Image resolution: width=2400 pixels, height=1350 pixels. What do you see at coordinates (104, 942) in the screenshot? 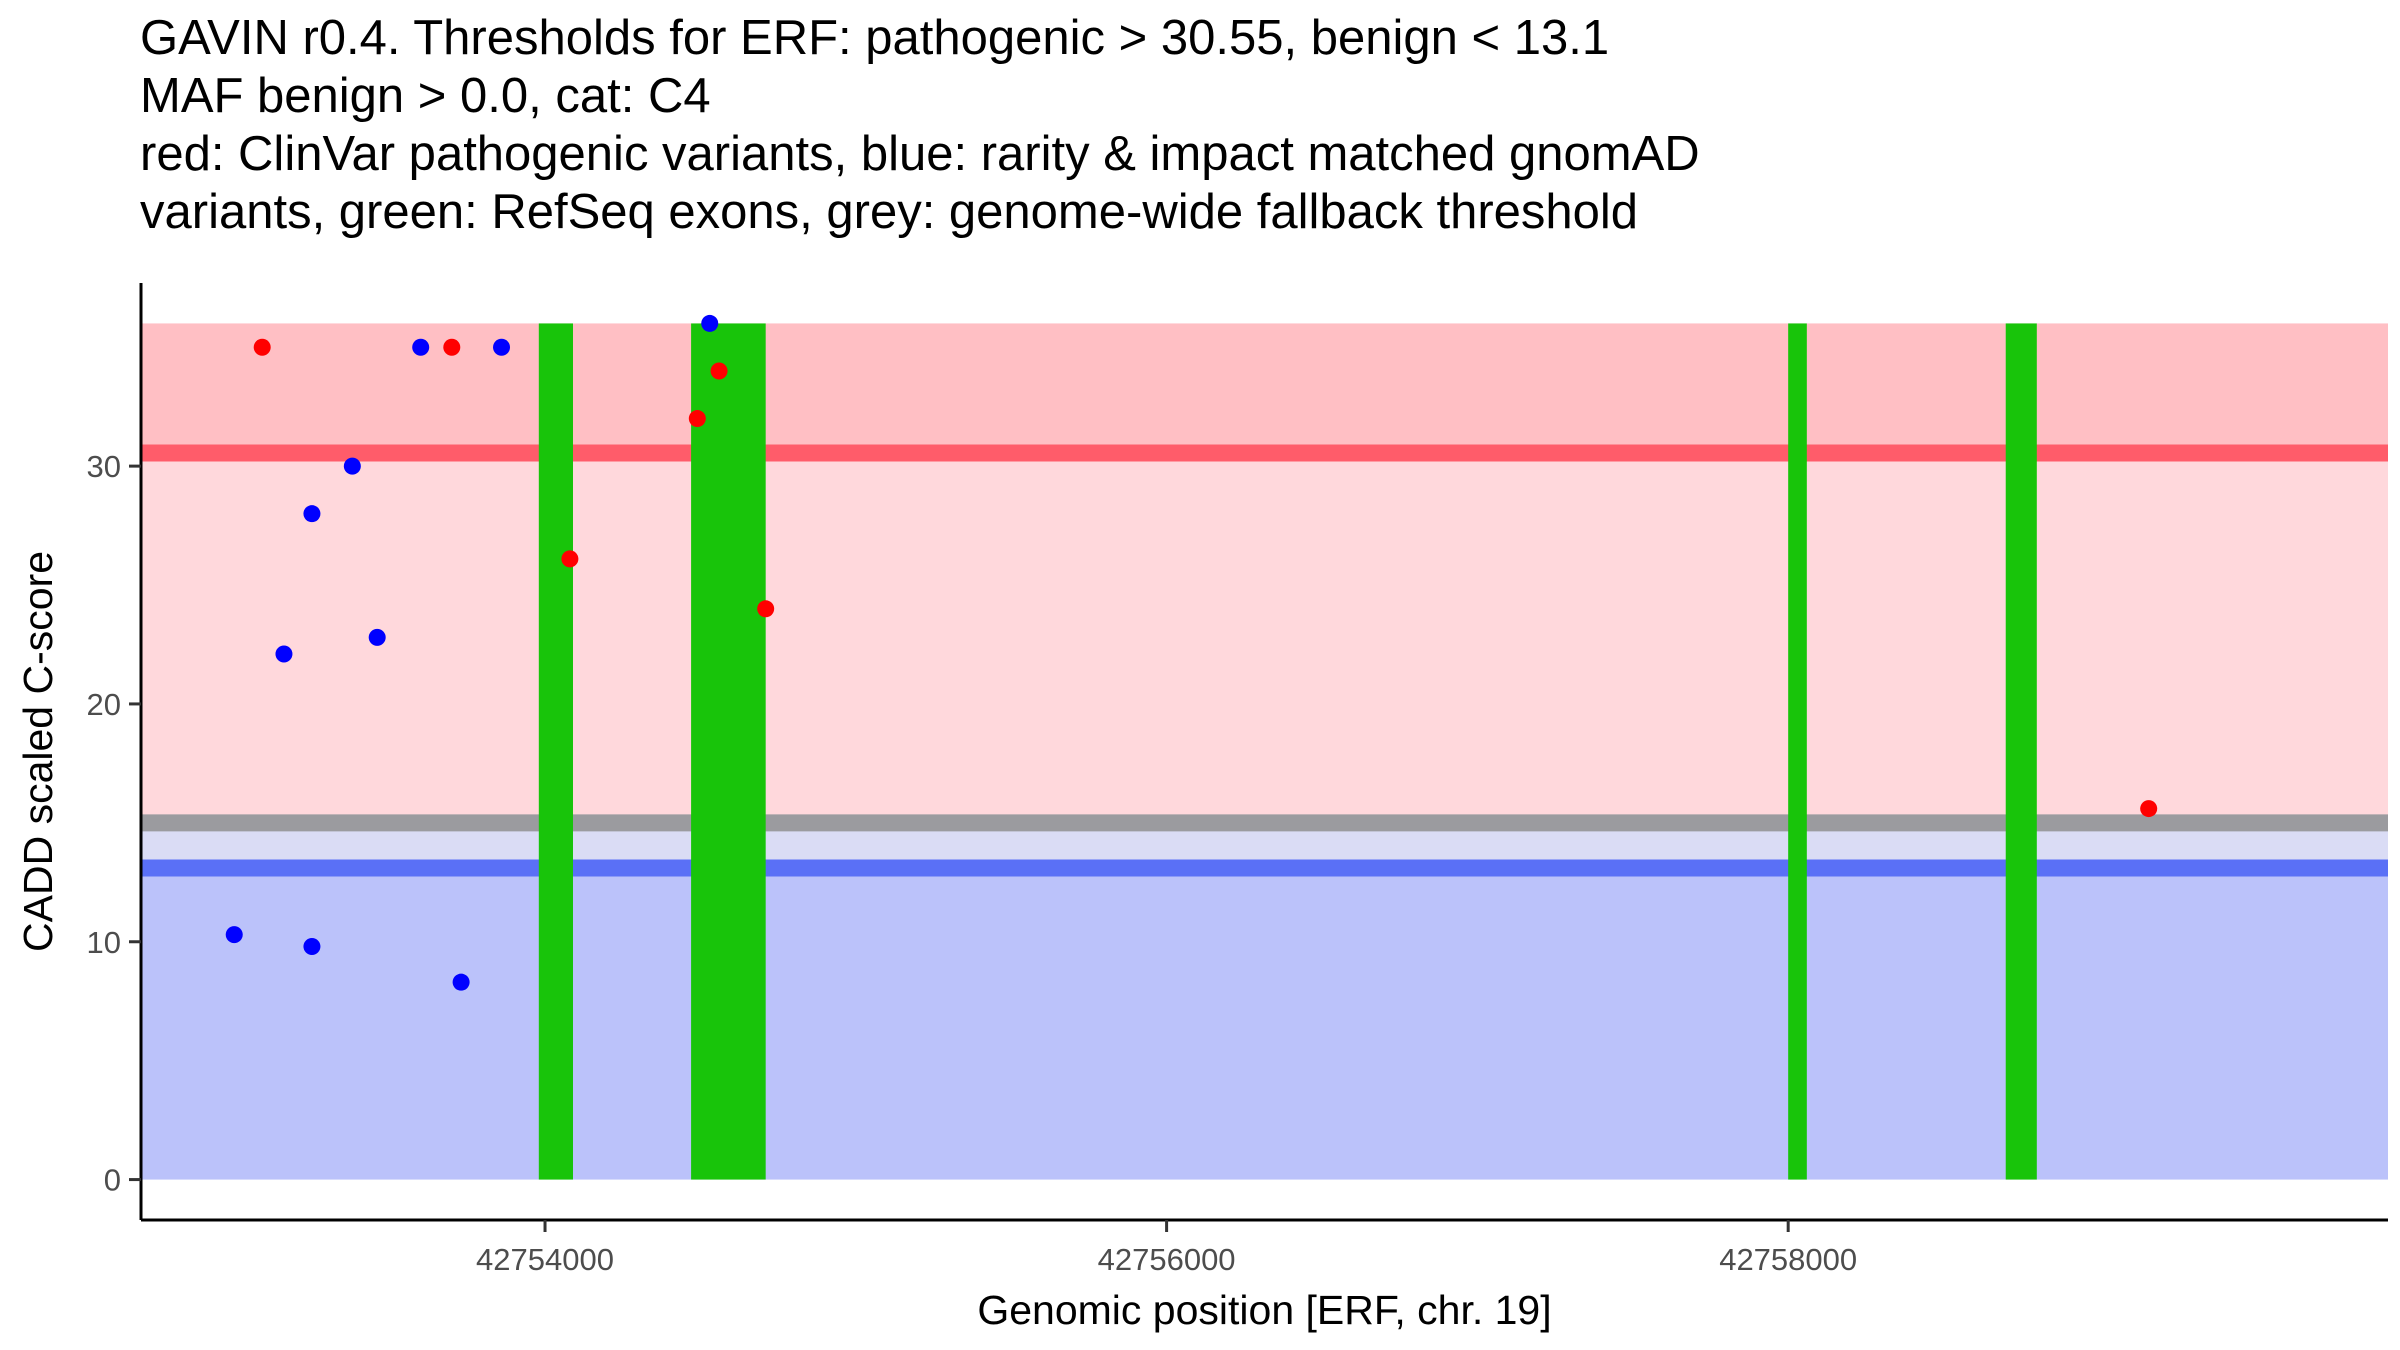
I see `y-tick-label-10: 10` at bounding box center [104, 942].